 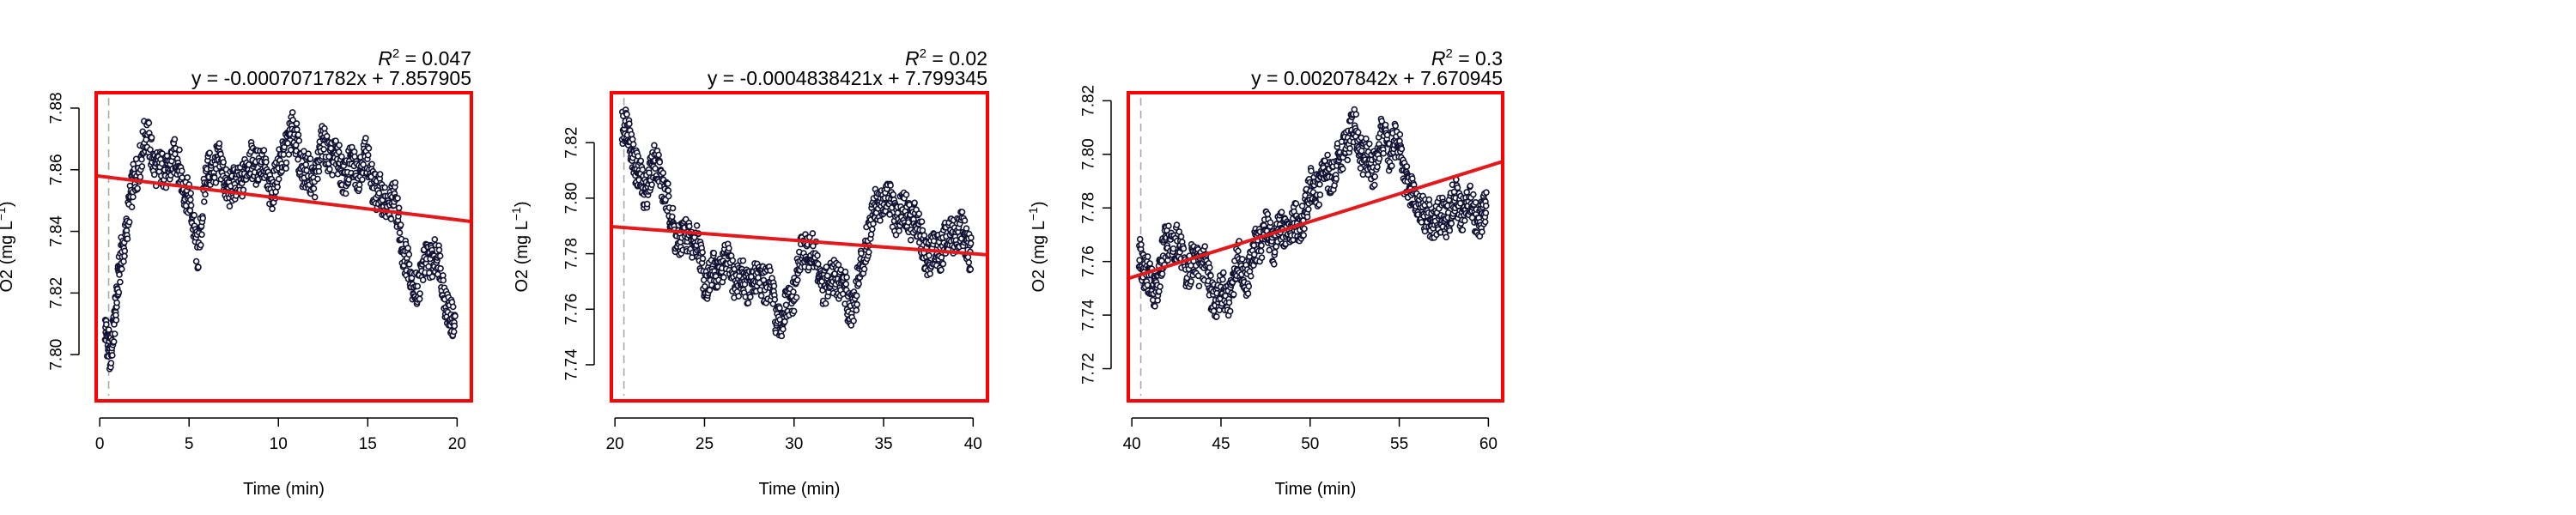 I want to click on regression-equation: y = -0.0007071782x + 7.857905, so click(x=331, y=78).